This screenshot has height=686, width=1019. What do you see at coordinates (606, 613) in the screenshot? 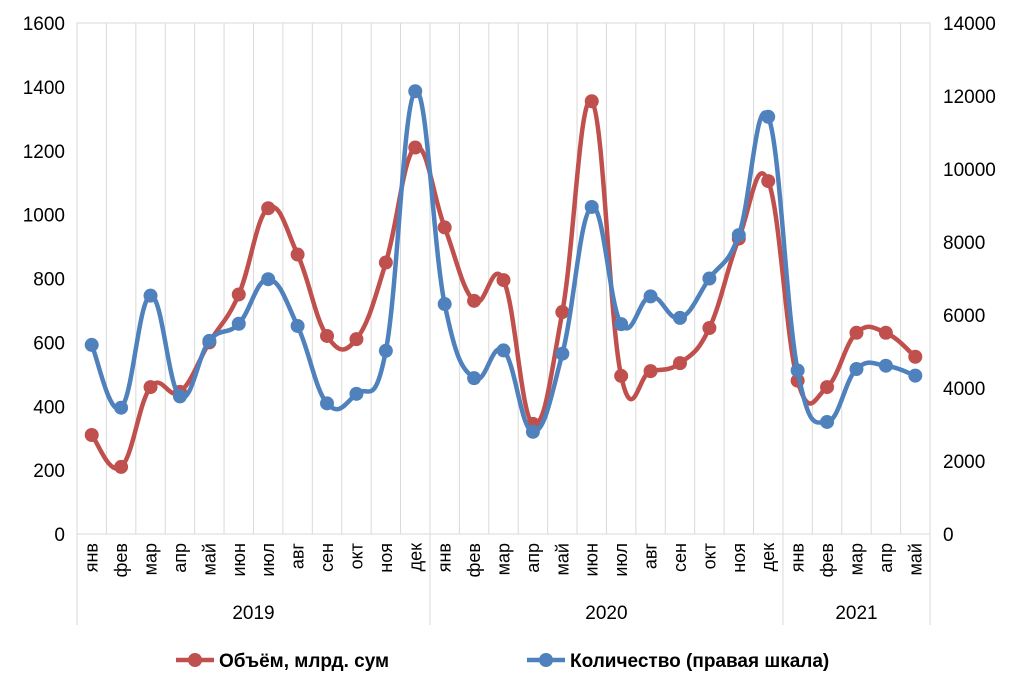
I see `x-group-label: 2020` at bounding box center [606, 613].